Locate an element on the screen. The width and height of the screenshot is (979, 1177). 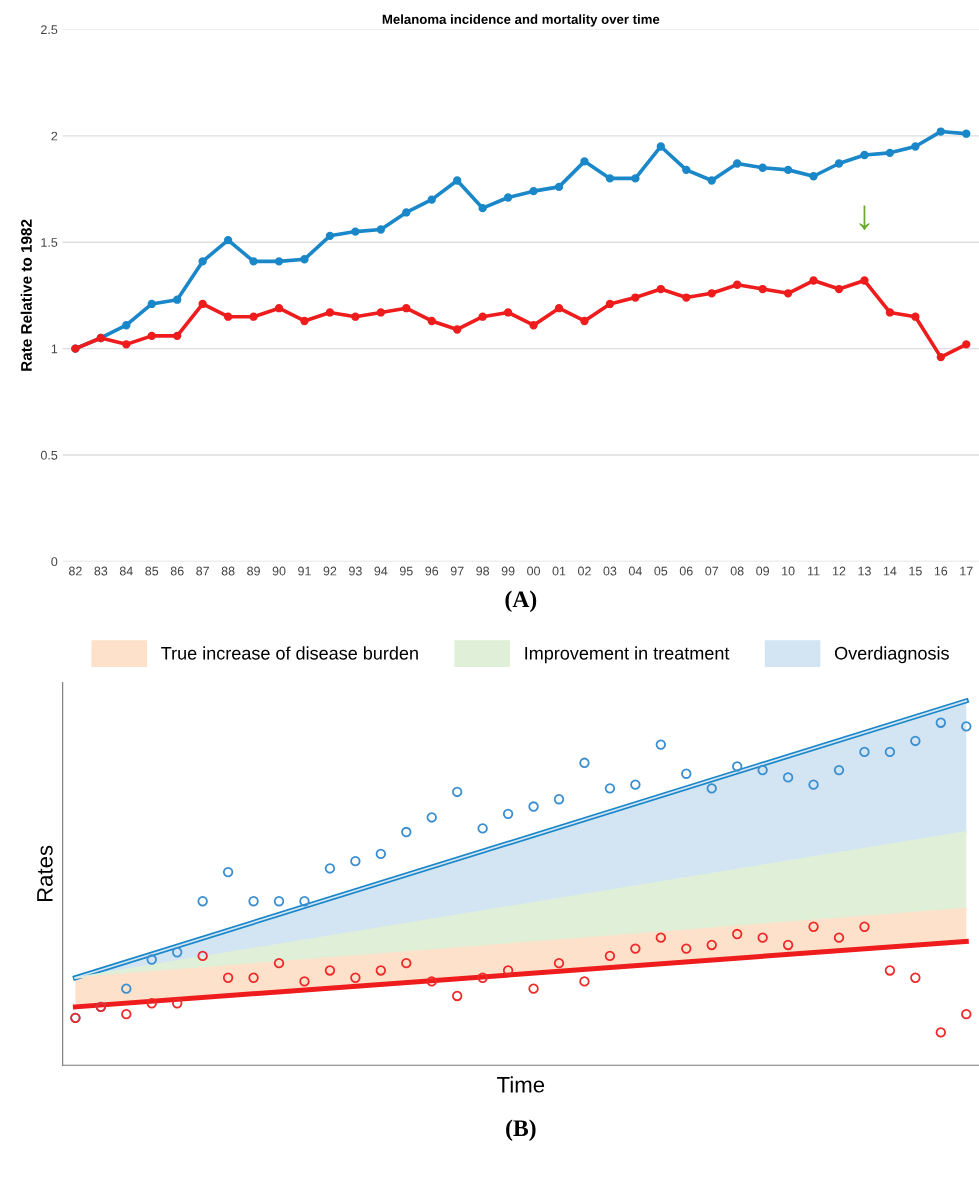
x-tick-label: 98 is located at coordinates (483, 571).